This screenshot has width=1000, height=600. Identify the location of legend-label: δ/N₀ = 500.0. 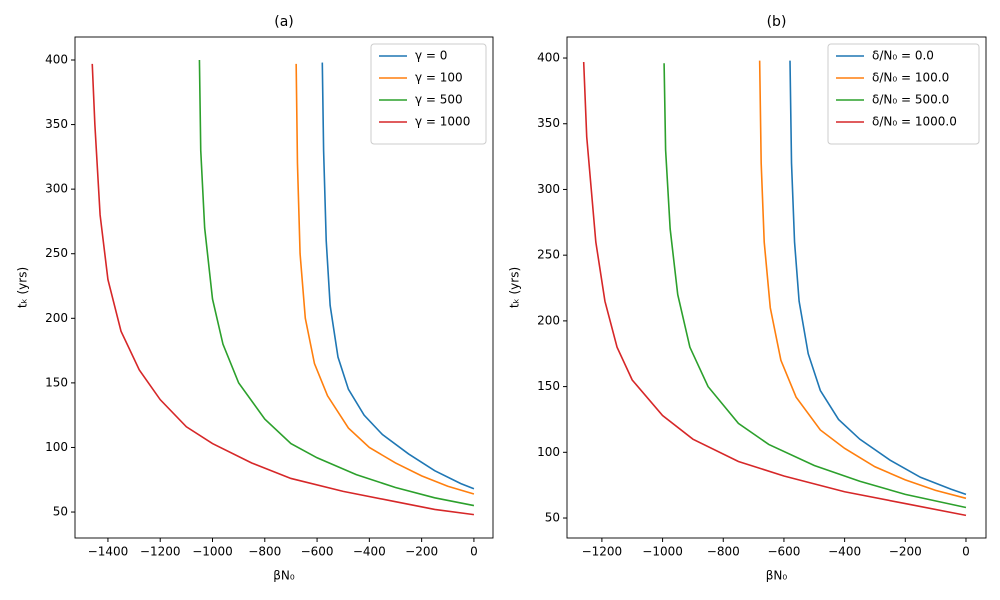
(910, 100).